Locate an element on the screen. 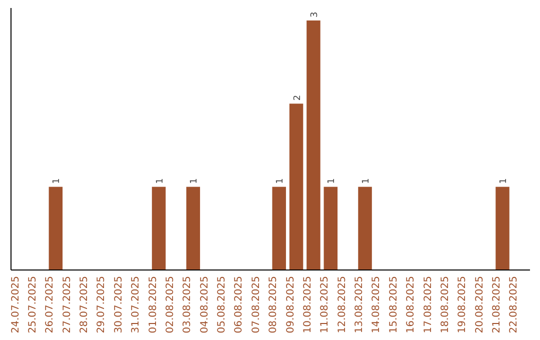  x-tick-label: 19.08.2025 is located at coordinates (462, 305).